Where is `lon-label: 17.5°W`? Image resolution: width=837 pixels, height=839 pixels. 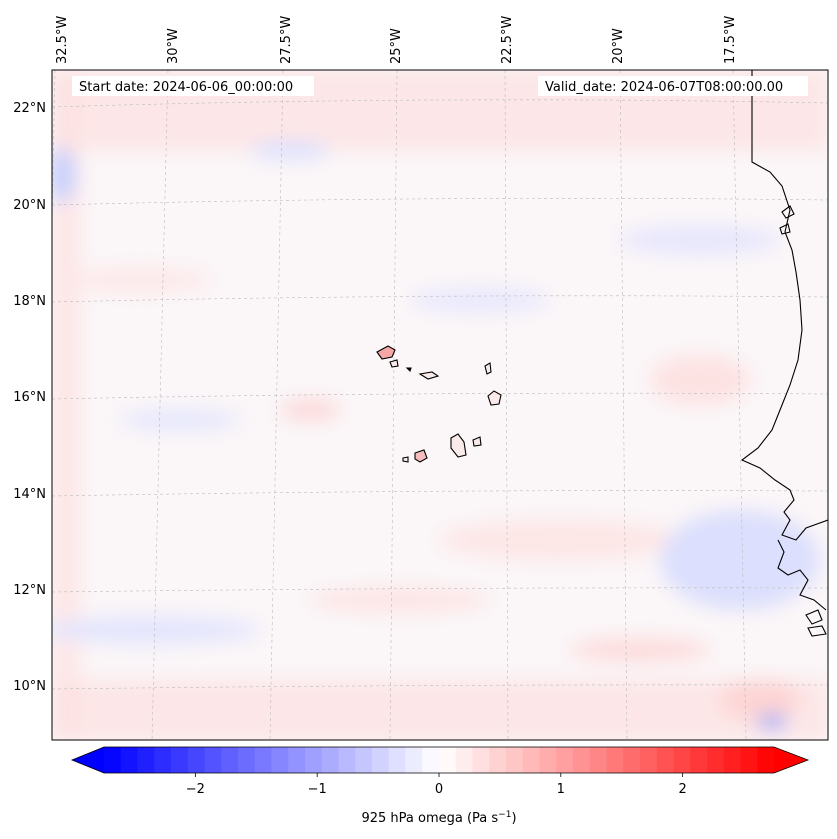
lon-label: 17.5°W is located at coordinates (730, 40).